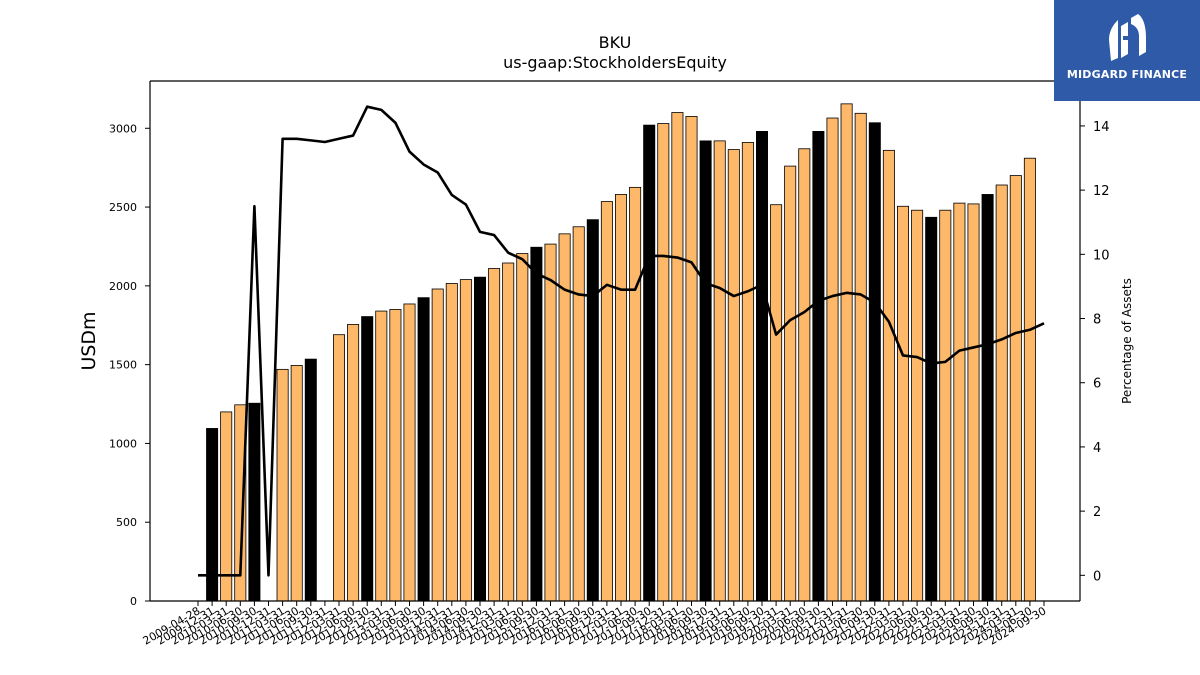 The image size is (1200, 675). I want to click on chart-subtitle: us-gaap:StockholdersEquity, so click(615, 62).